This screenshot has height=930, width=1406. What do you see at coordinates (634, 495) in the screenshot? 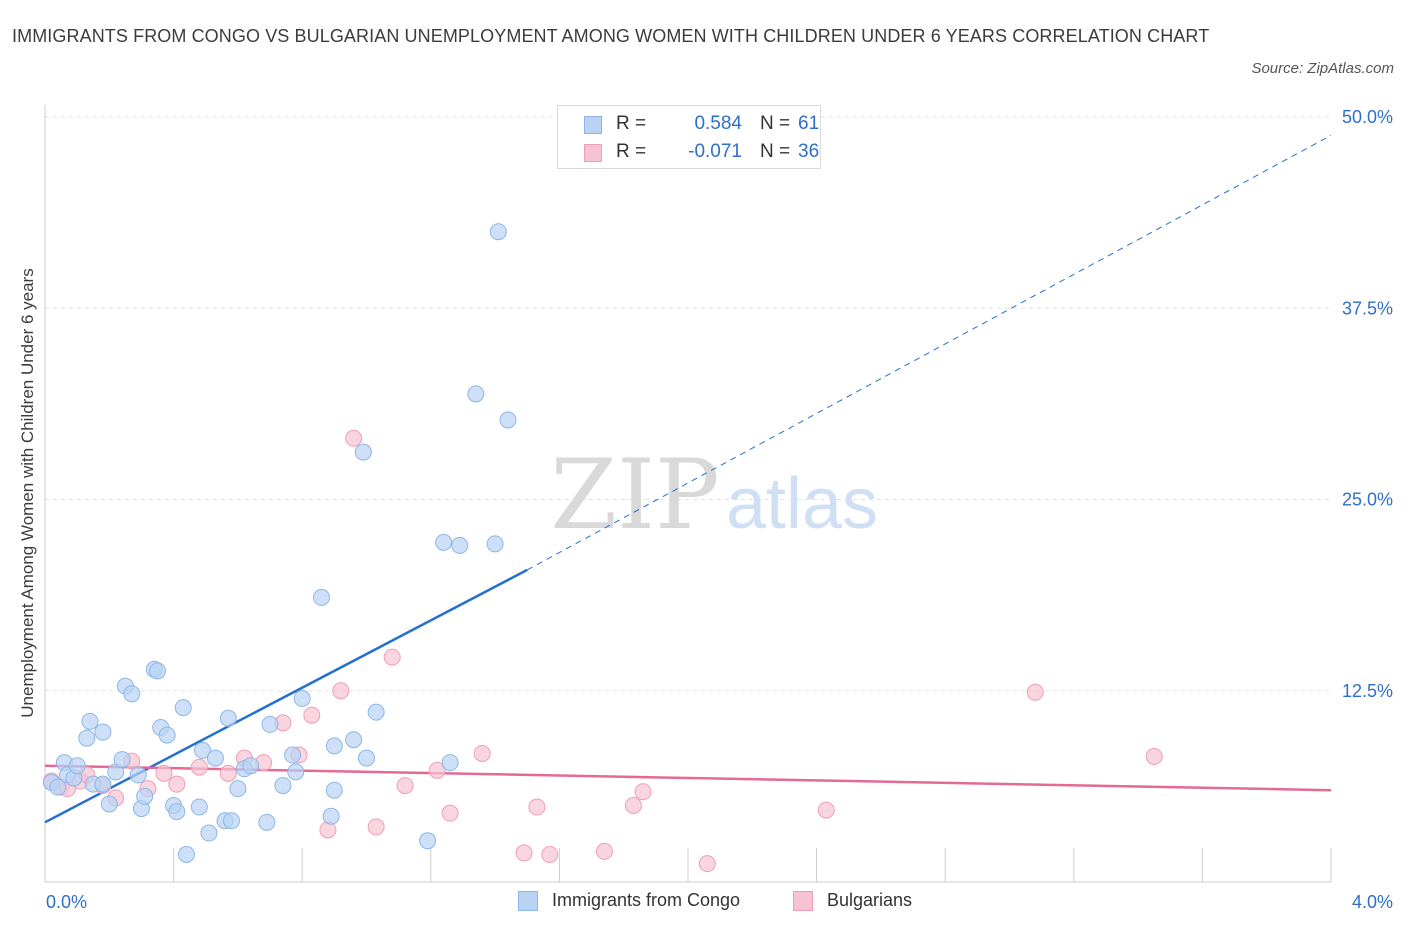
I see `watermark-zip: ZIP` at bounding box center [634, 495].